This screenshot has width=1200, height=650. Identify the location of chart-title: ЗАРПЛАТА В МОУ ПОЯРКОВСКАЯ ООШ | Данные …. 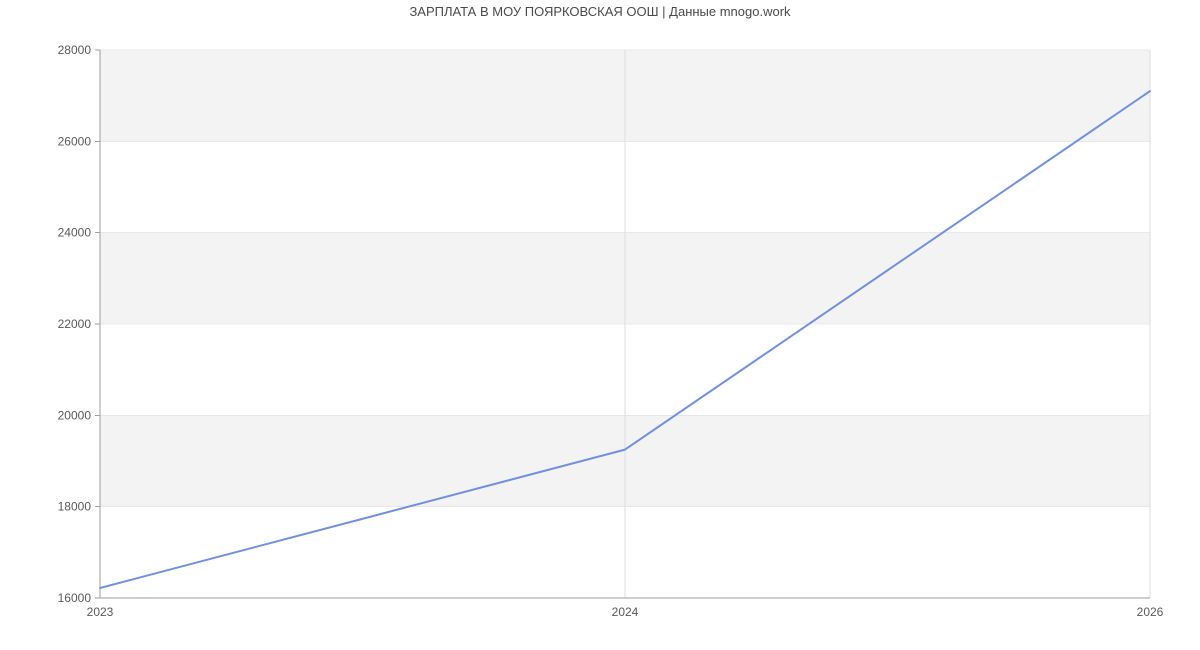
(600, 11).